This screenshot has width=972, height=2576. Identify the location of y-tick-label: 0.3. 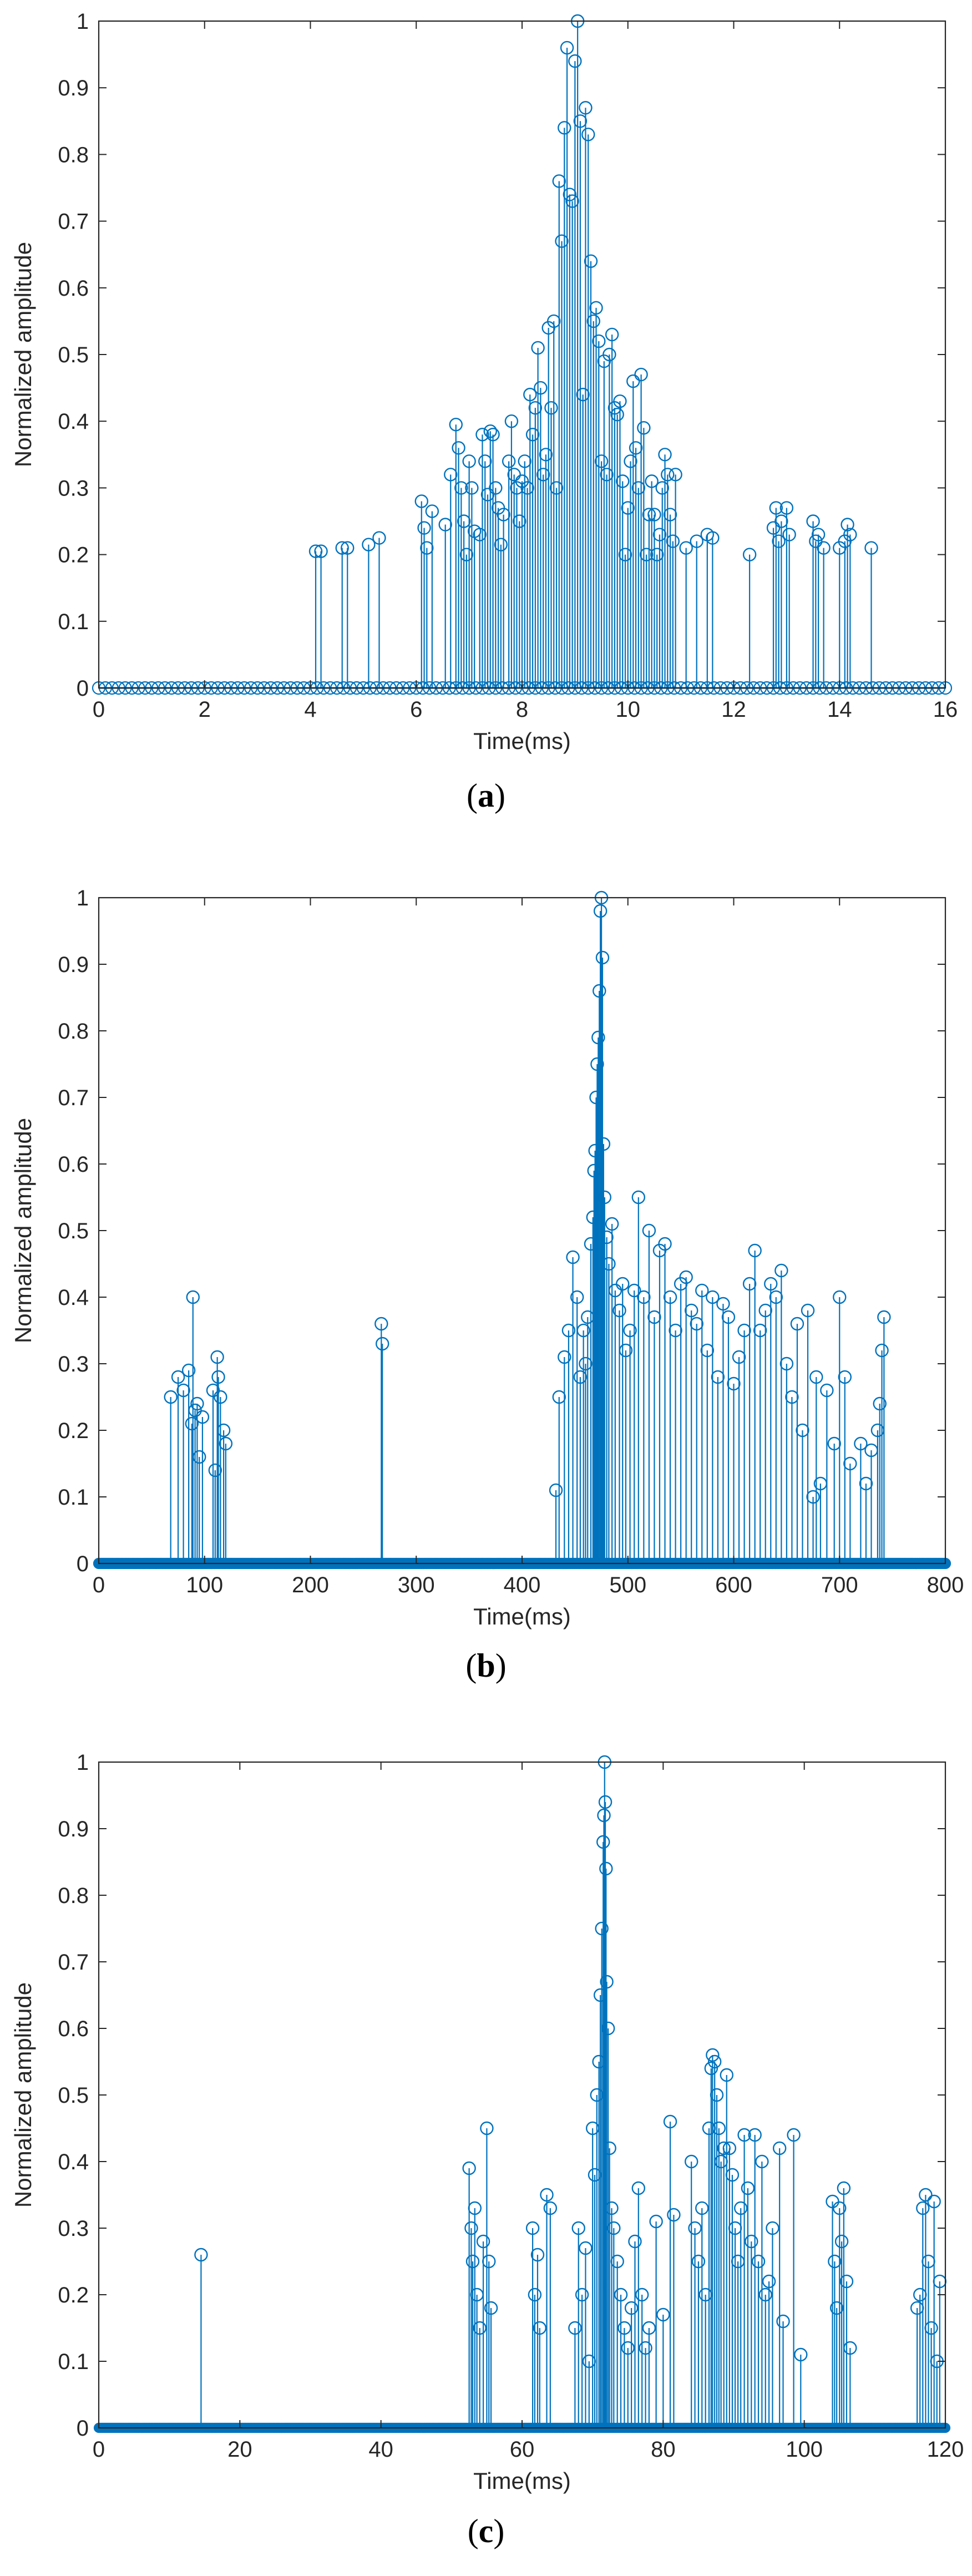
(74, 2228).